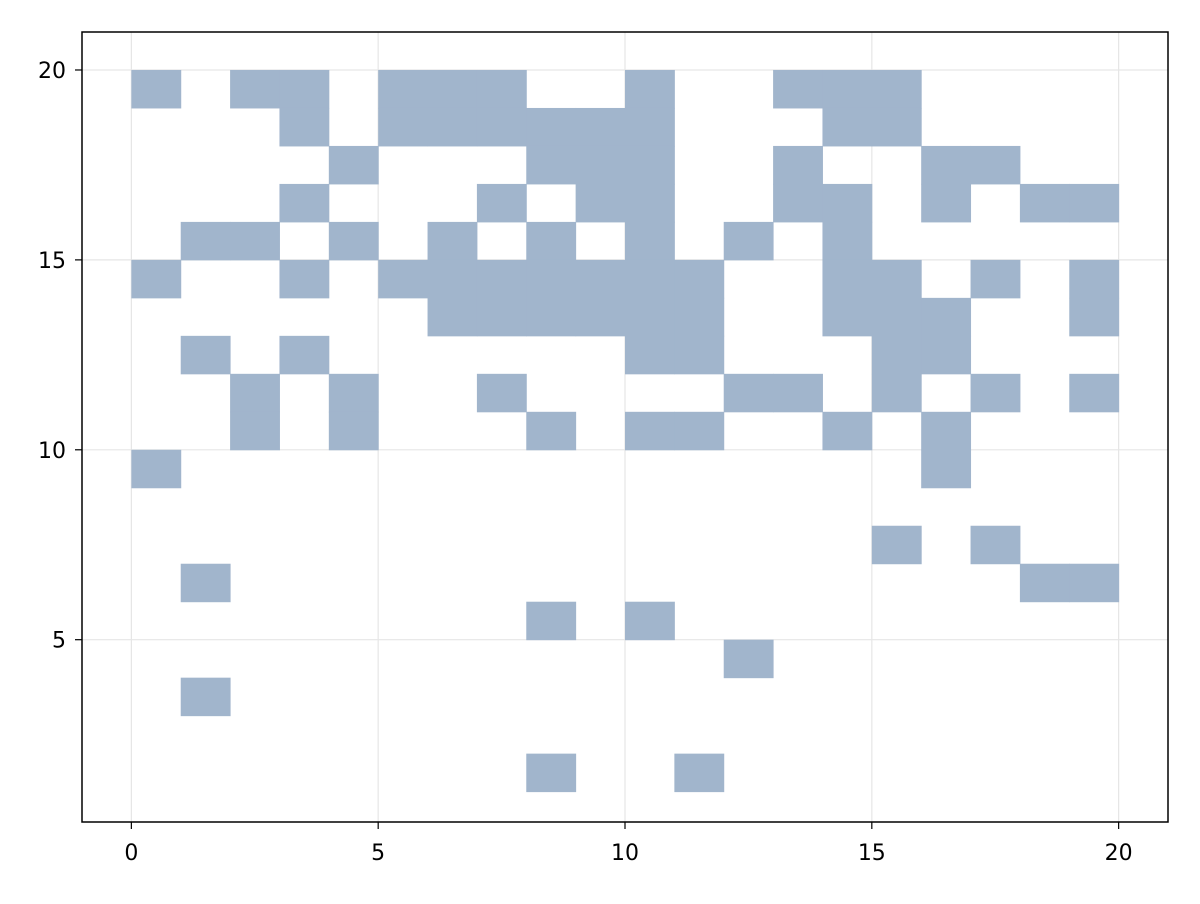 The image size is (1200, 904). Describe the element at coordinates (872, 853) in the screenshot. I see `x-tick-label-15: 15` at that location.